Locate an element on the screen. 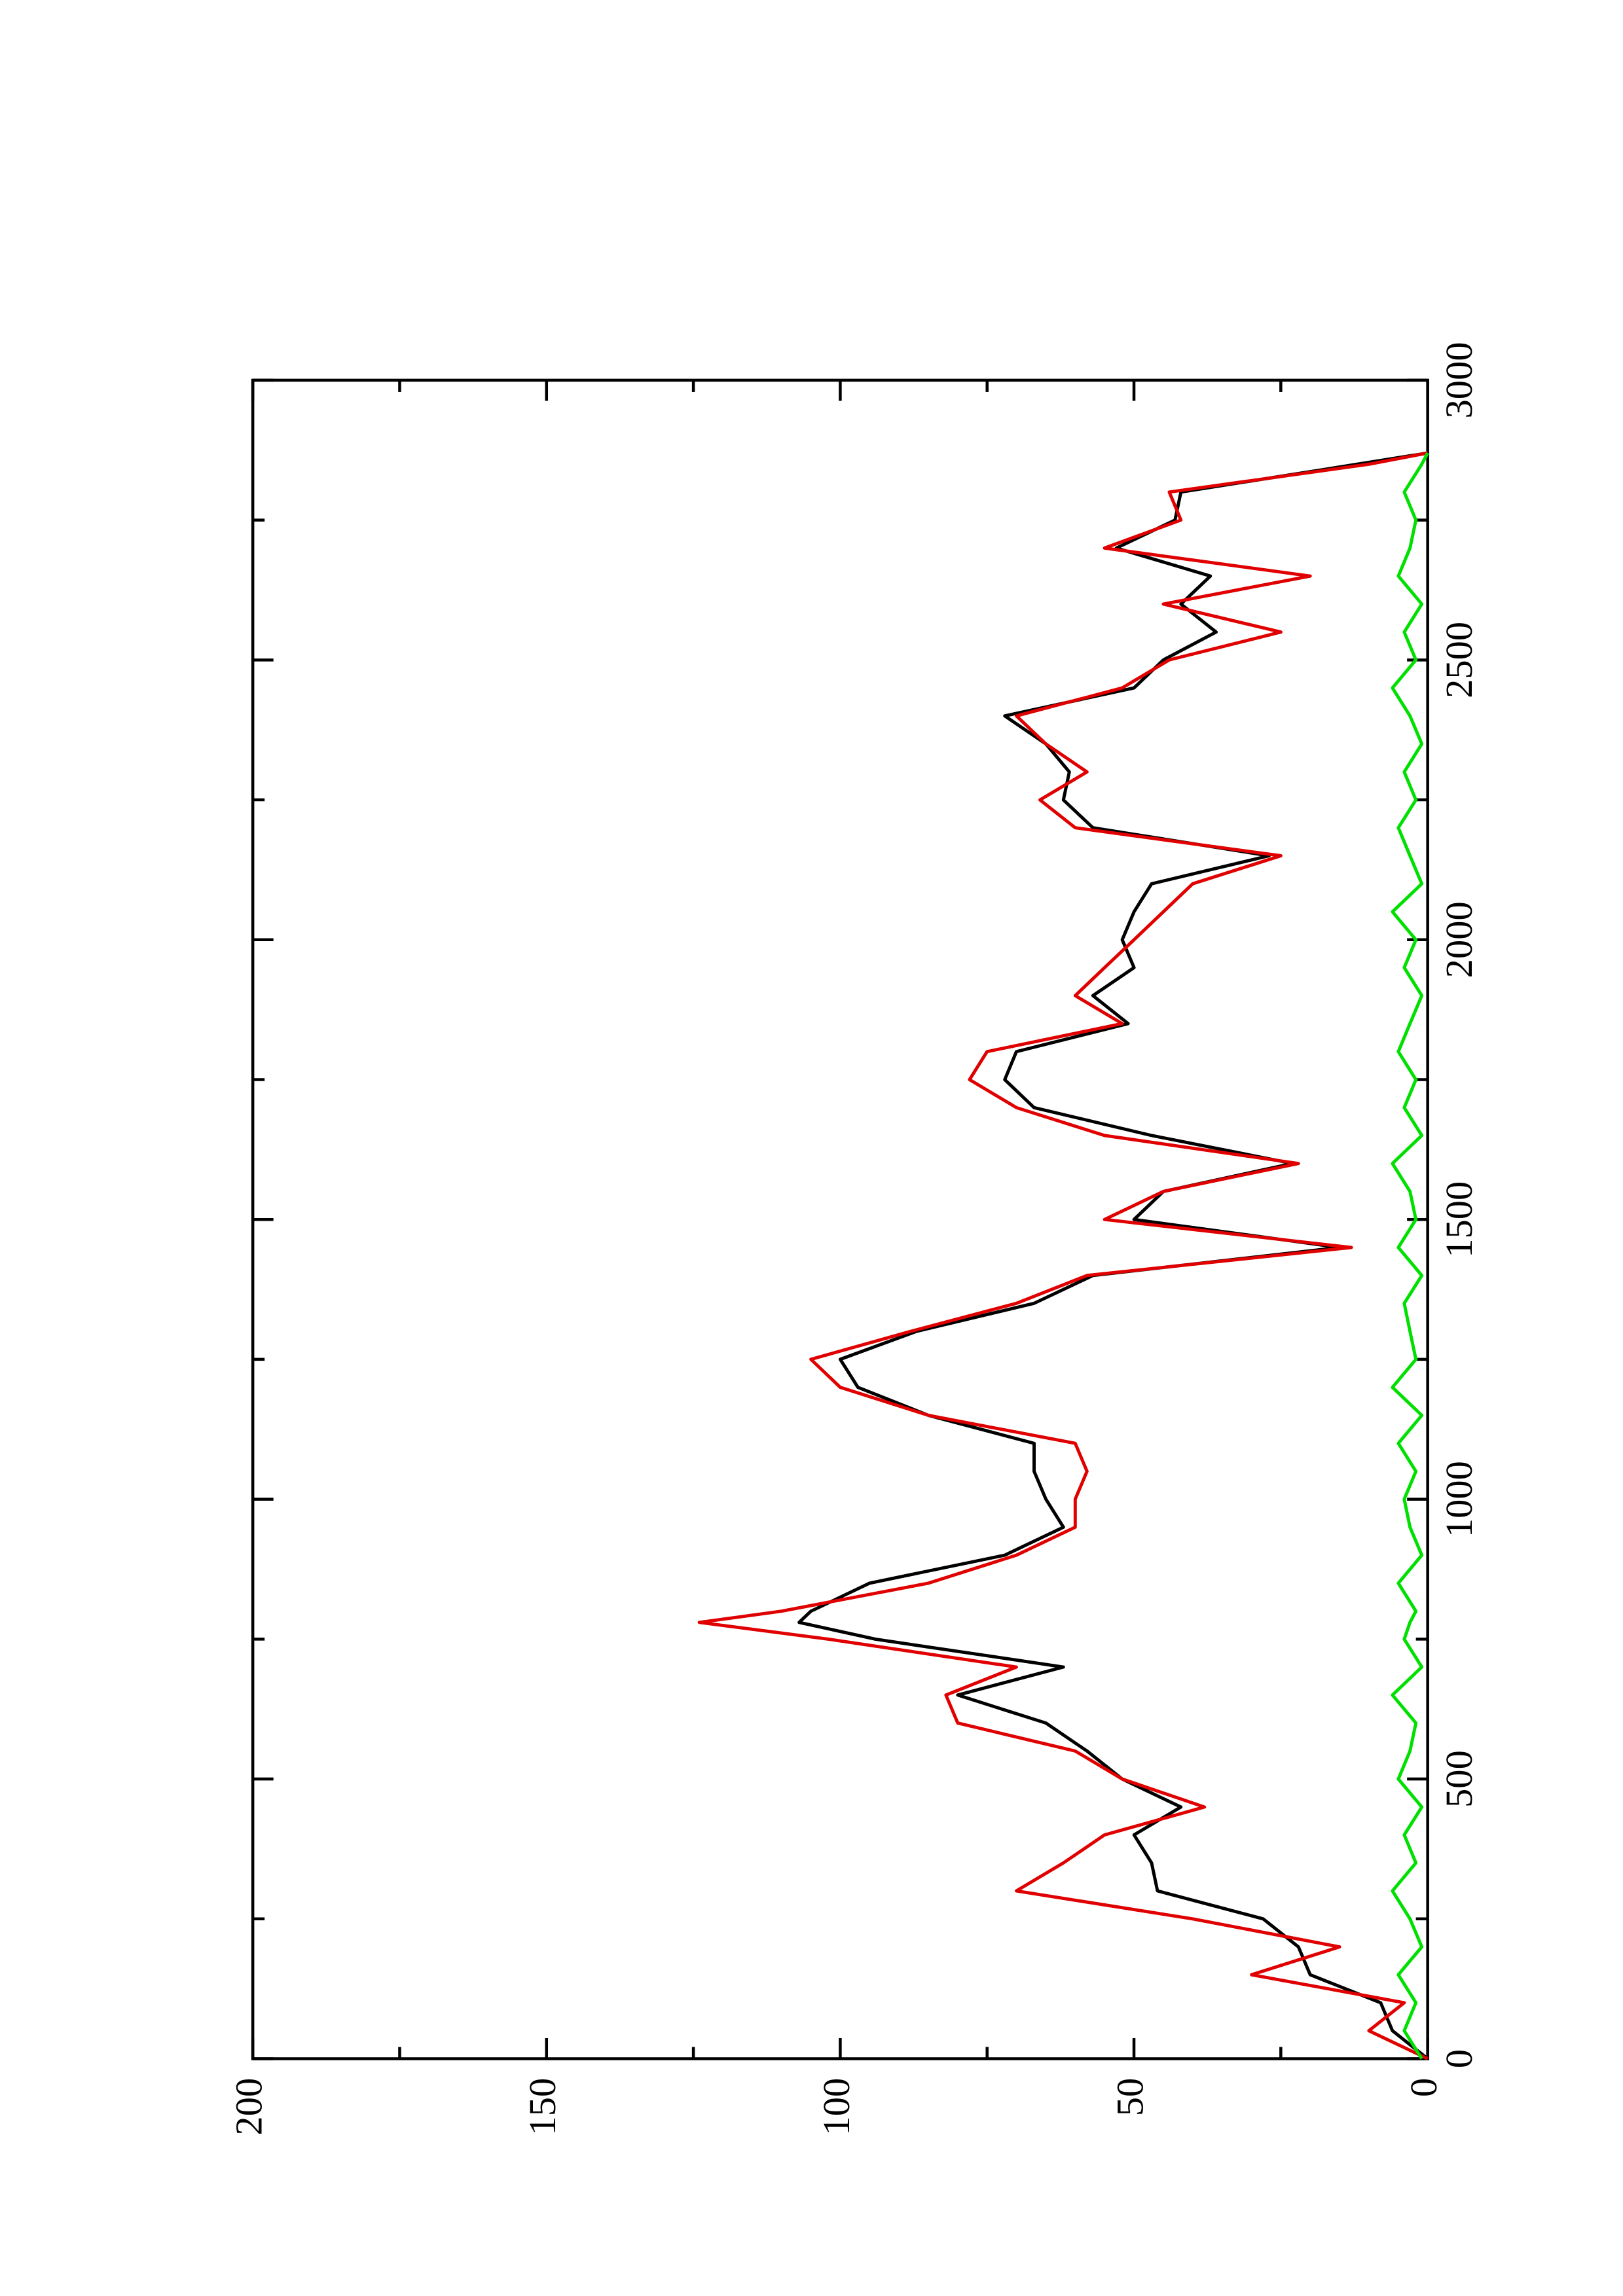  y-tick-label: 150 is located at coordinates (542, 2107).